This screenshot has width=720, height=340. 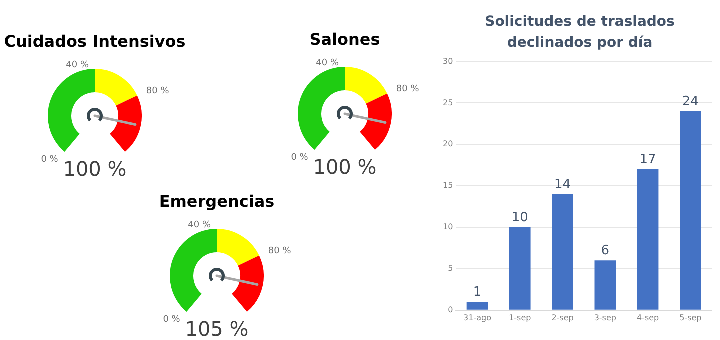 I want to click on data-label: 10, so click(x=520, y=218).